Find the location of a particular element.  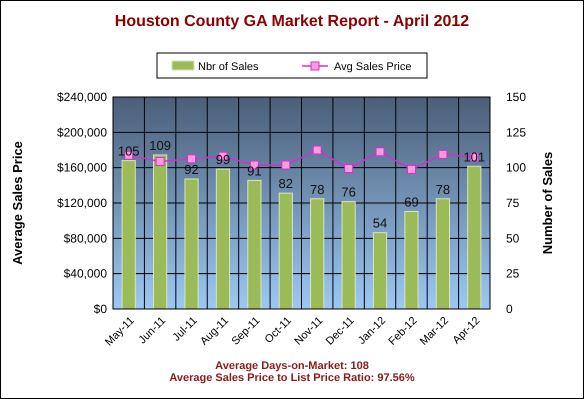

y-tick-label: $80,000 is located at coordinates (86, 238).